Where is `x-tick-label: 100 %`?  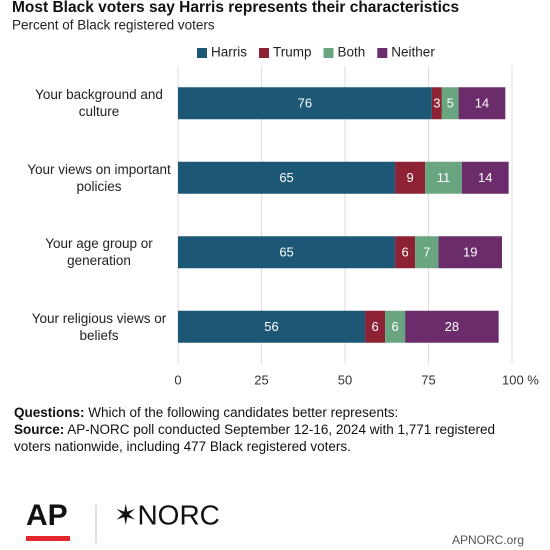
x-tick-label: 100 % is located at coordinates (520, 379).